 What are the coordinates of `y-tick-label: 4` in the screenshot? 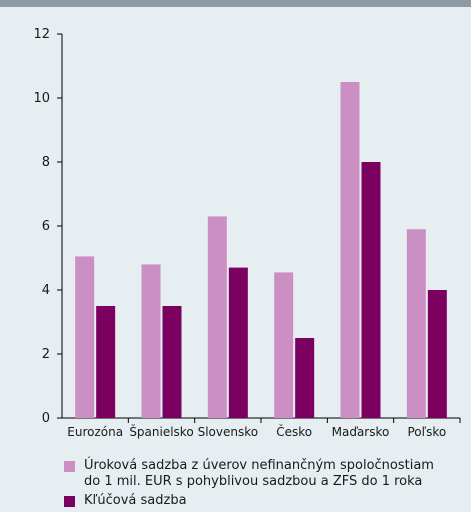 It's located at (46, 290).